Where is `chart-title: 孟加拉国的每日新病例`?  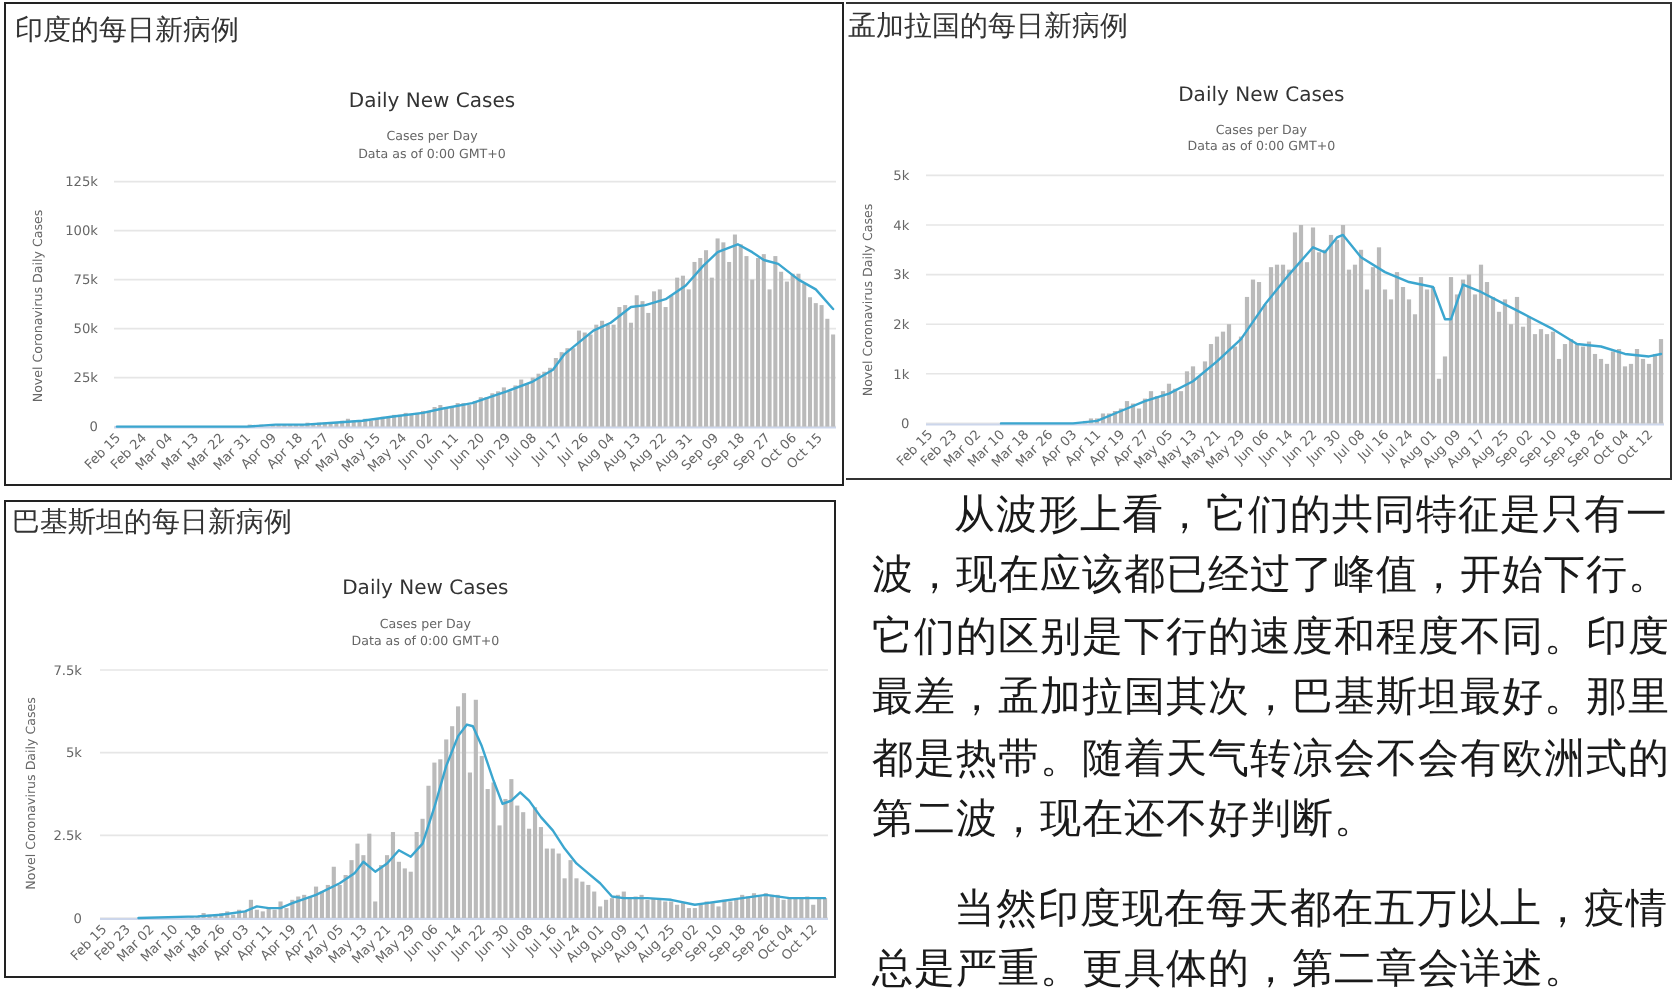
chart-title: 孟加拉国的每日新病例 is located at coordinates (988, 27).